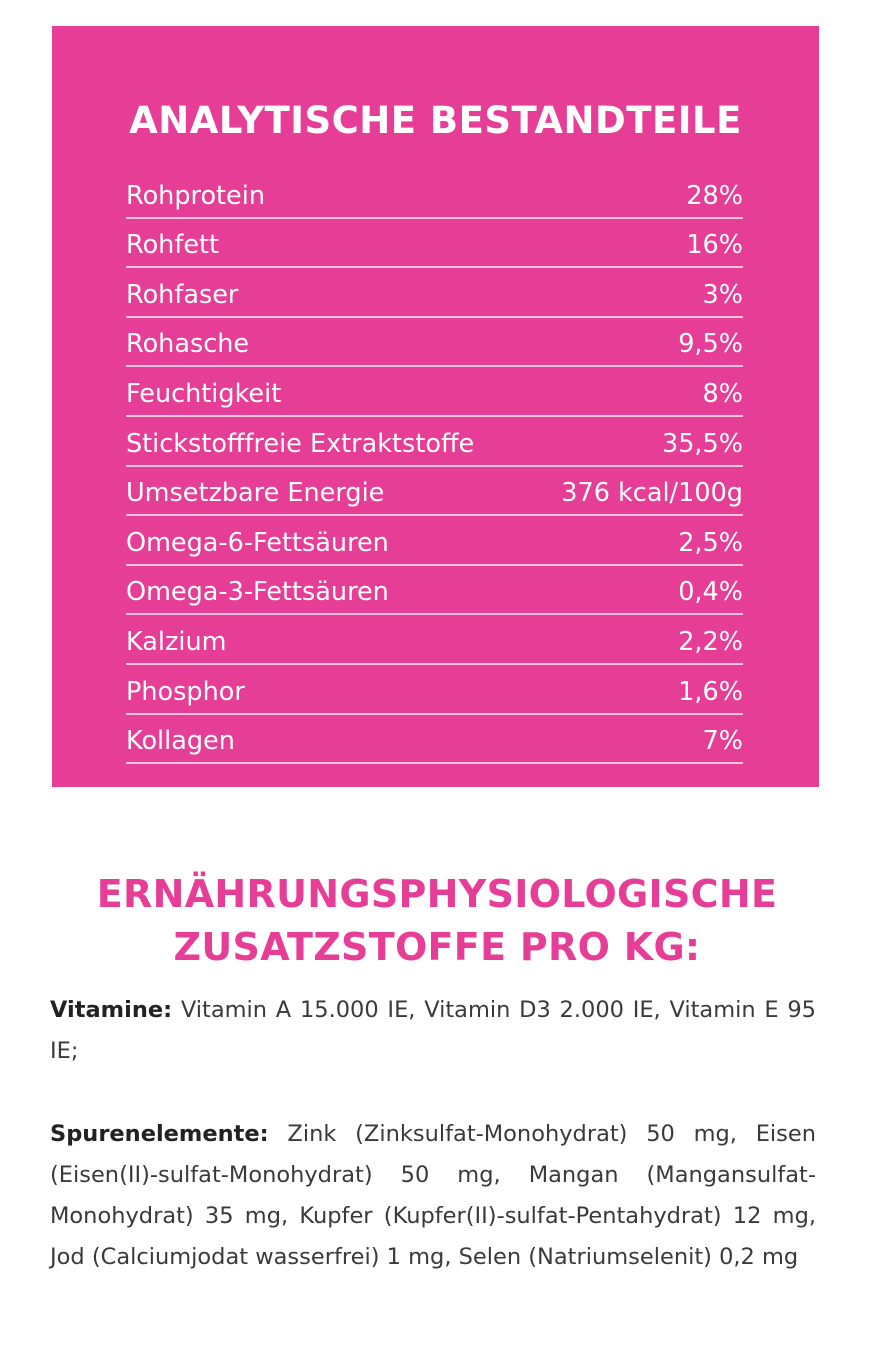 Image resolution: width=874 pixels, height=1353 pixels. Describe the element at coordinates (652, 493) in the screenshot. I see `nutrient-value: 376 kcal/100g` at that location.